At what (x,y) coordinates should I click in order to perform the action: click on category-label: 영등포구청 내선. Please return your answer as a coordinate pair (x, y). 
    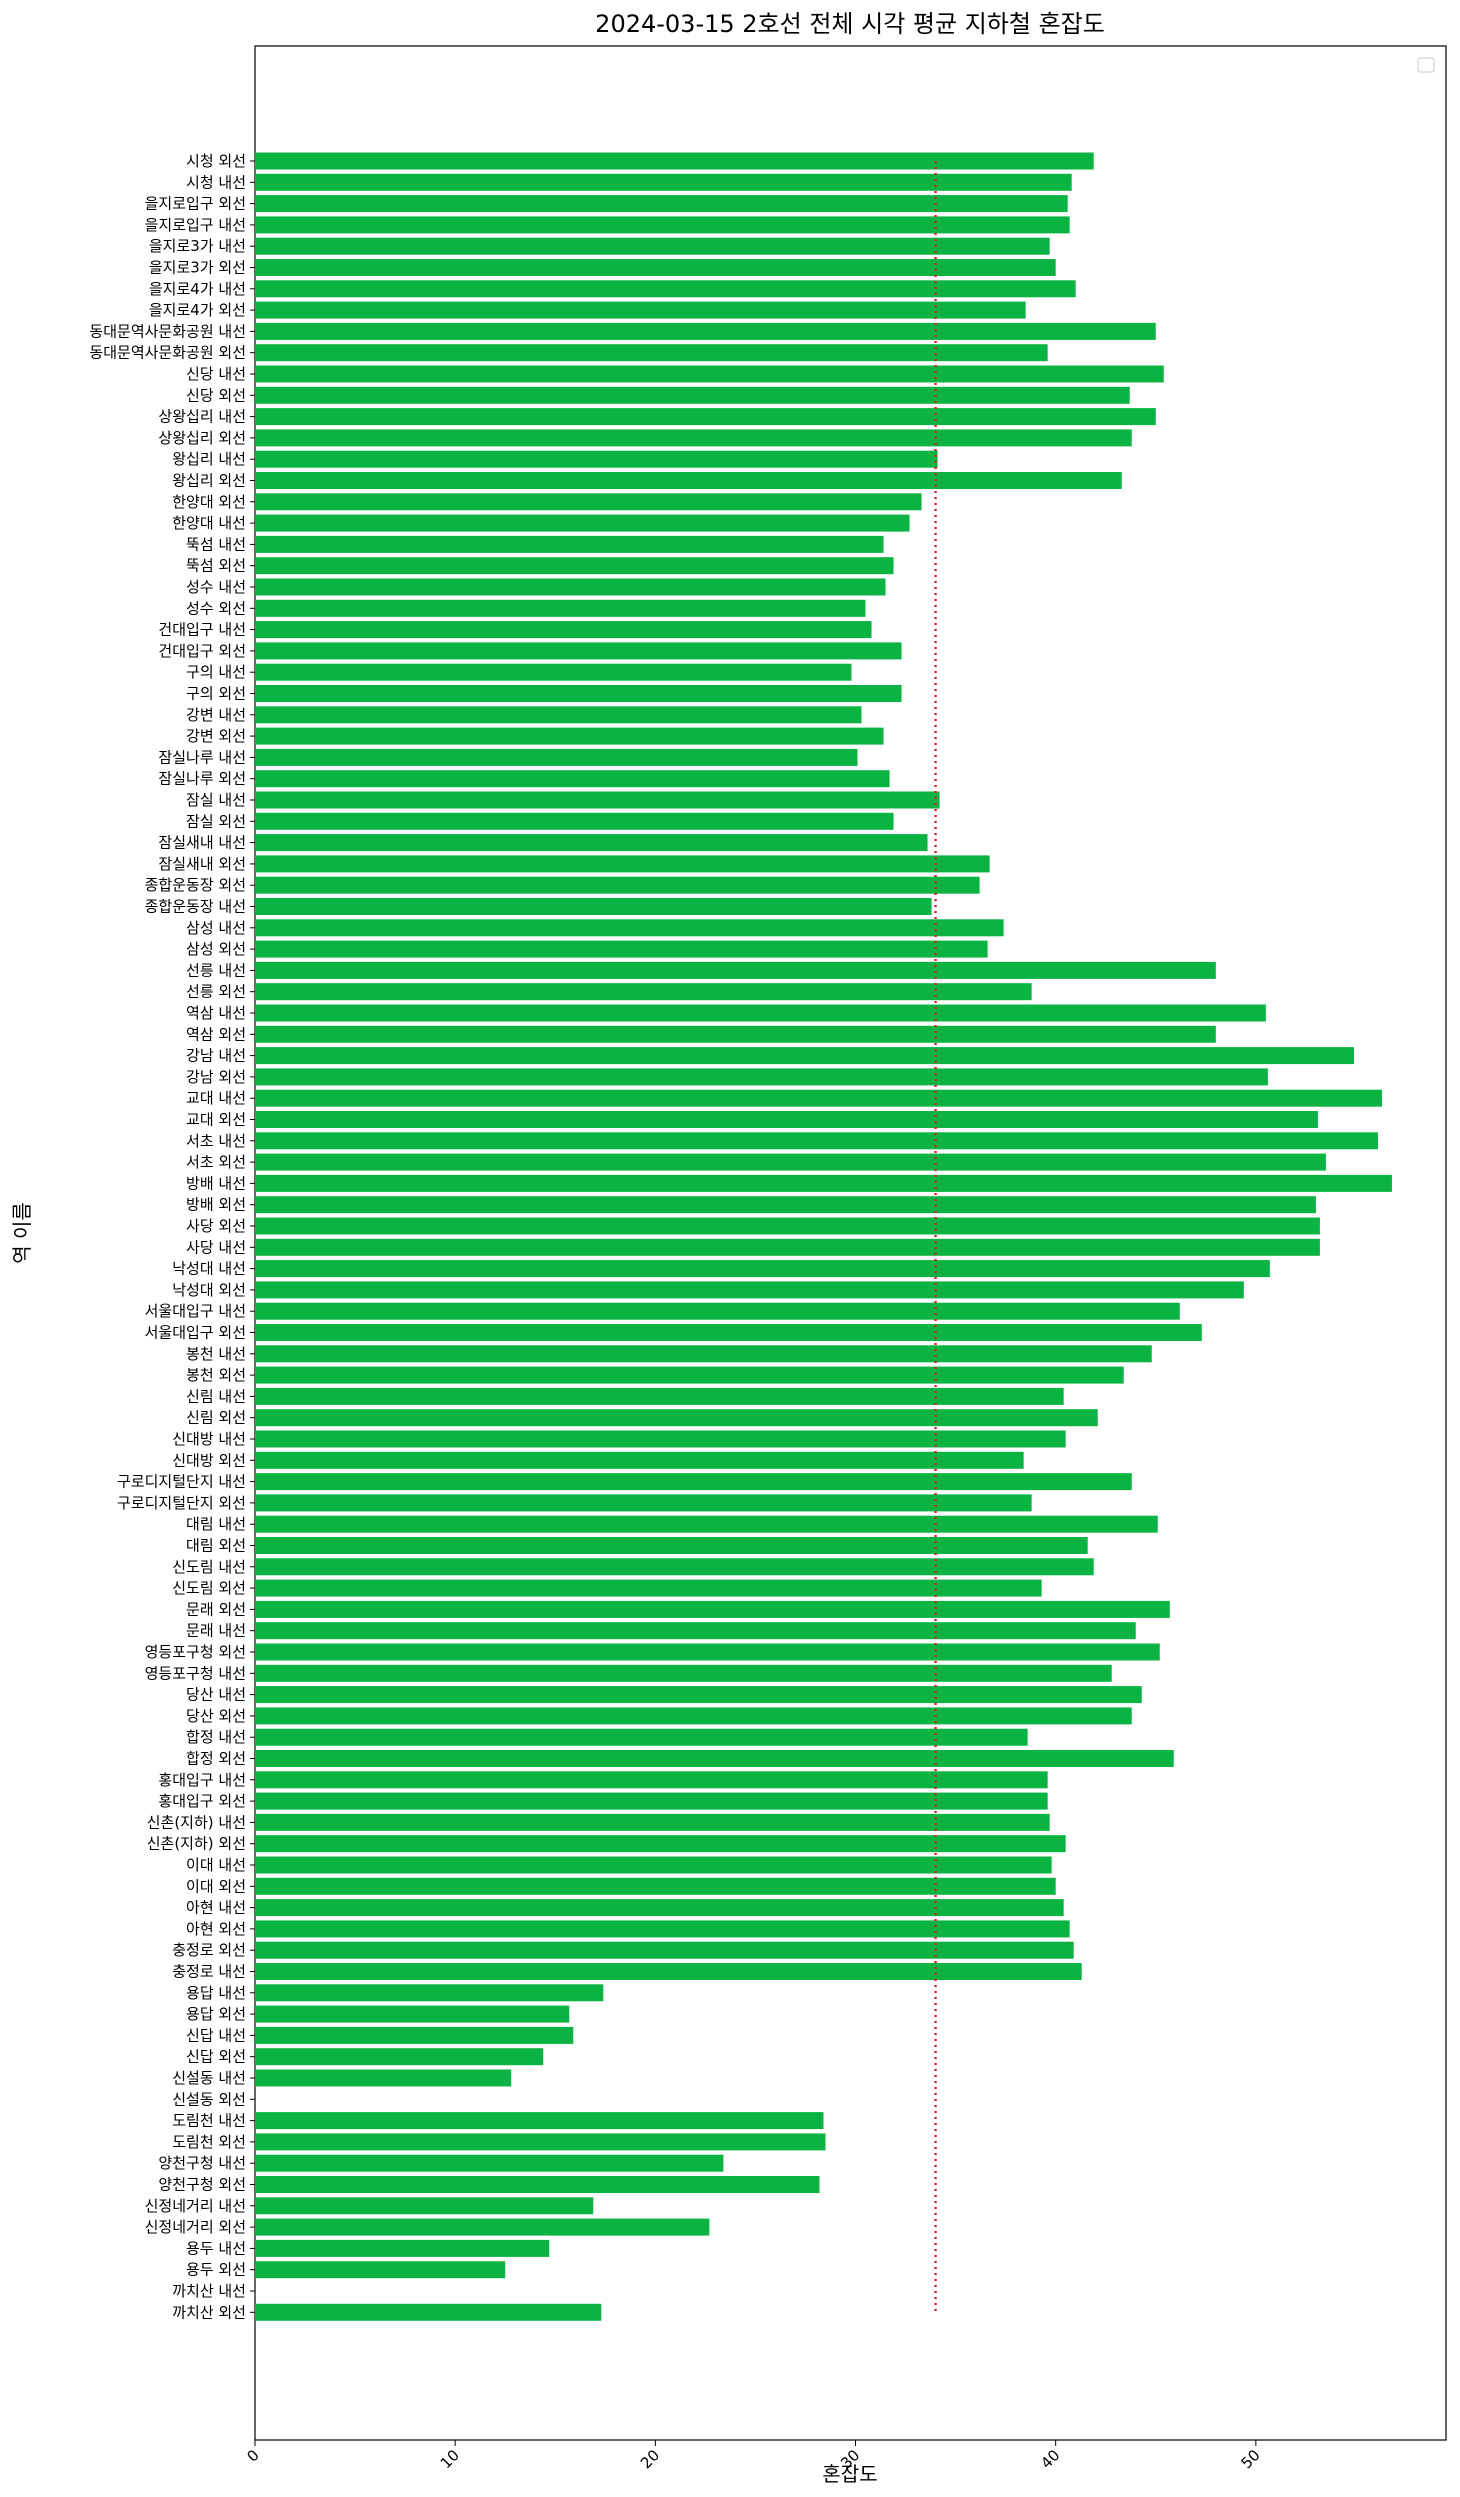
    Looking at the image, I should click on (195, 1673).